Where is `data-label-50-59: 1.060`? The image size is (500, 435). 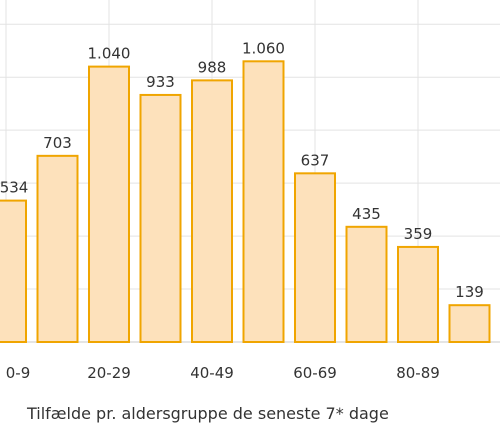 data-label-50-59: 1.060 is located at coordinates (263, 48).